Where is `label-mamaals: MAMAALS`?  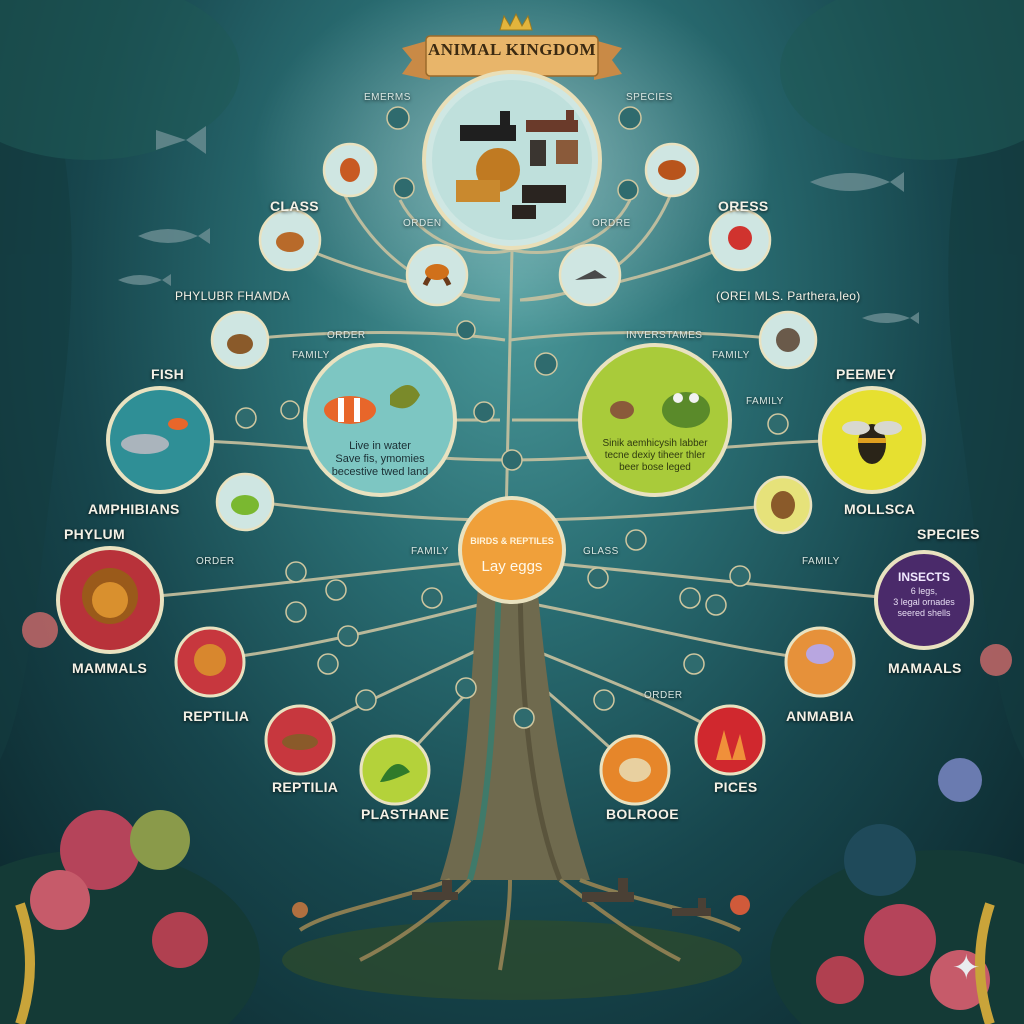 label-mamaals: MAMAALS is located at coordinates (925, 668).